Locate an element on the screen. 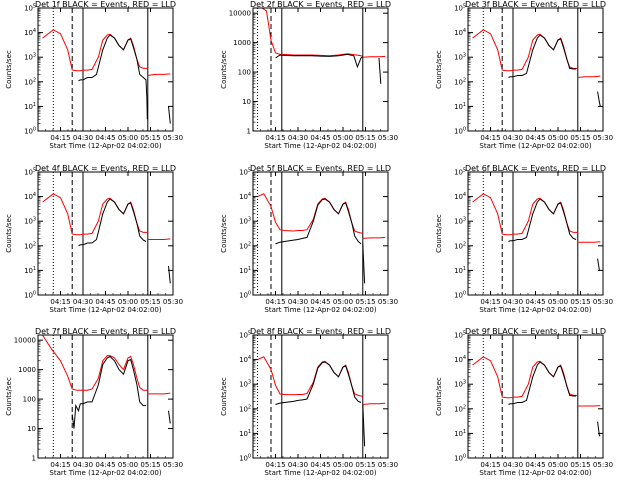 The height and width of the screenshot is (480, 640). chart-title: Det 4f BLACK = Events, RED = LLD is located at coordinates (105, 168).